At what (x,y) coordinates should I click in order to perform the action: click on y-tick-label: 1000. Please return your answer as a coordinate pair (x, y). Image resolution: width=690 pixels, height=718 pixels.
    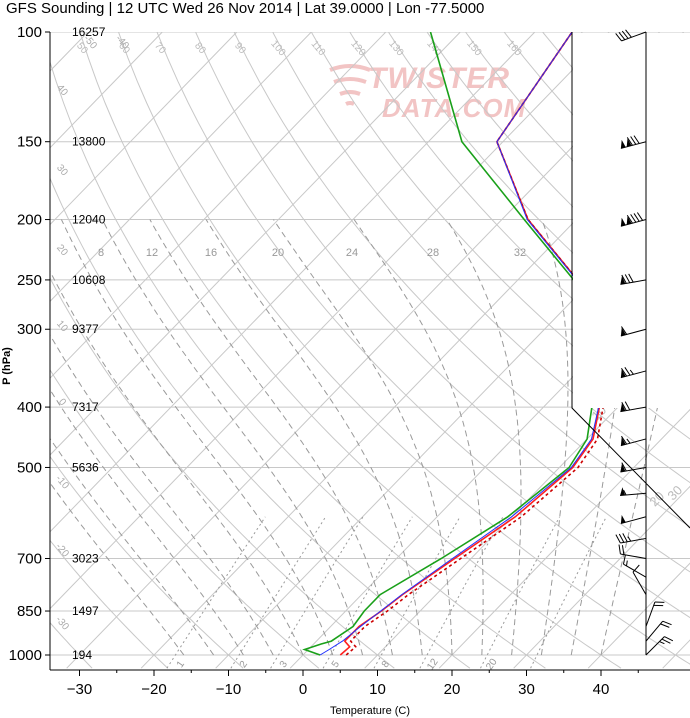
    Looking at the image, I should click on (25, 655).